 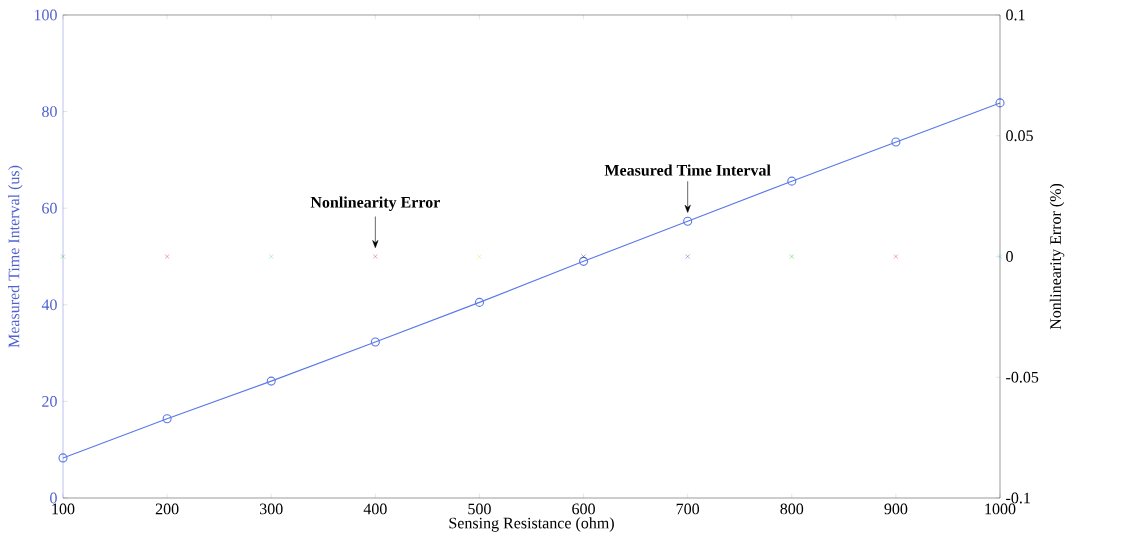 What do you see at coordinates (1019, 136) in the screenshot?
I see `y2-tick-label: 0.05` at bounding box center [1019, 136].